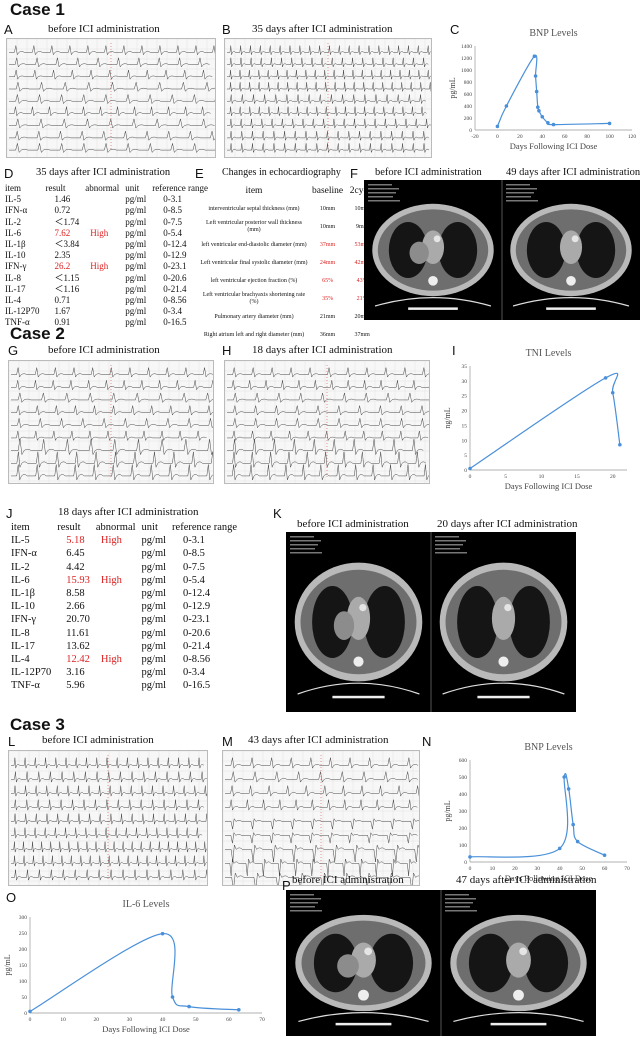 This screenshot has width=642, height=1039. Describe the element at coordinates (441, 963) in the screenshot. I see `ct-case3` at that location.